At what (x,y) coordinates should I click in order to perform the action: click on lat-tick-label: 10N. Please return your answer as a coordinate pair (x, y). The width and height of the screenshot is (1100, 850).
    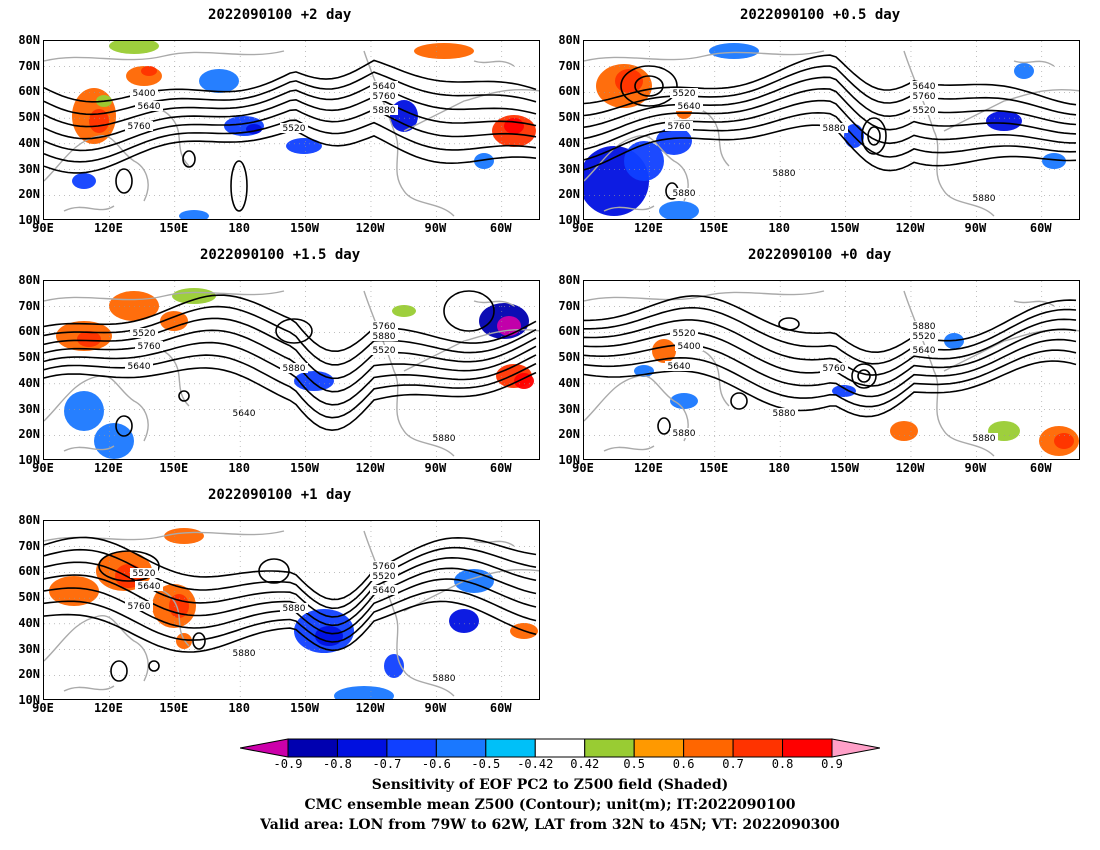
    Looking at the image, I should click on (29, 460).